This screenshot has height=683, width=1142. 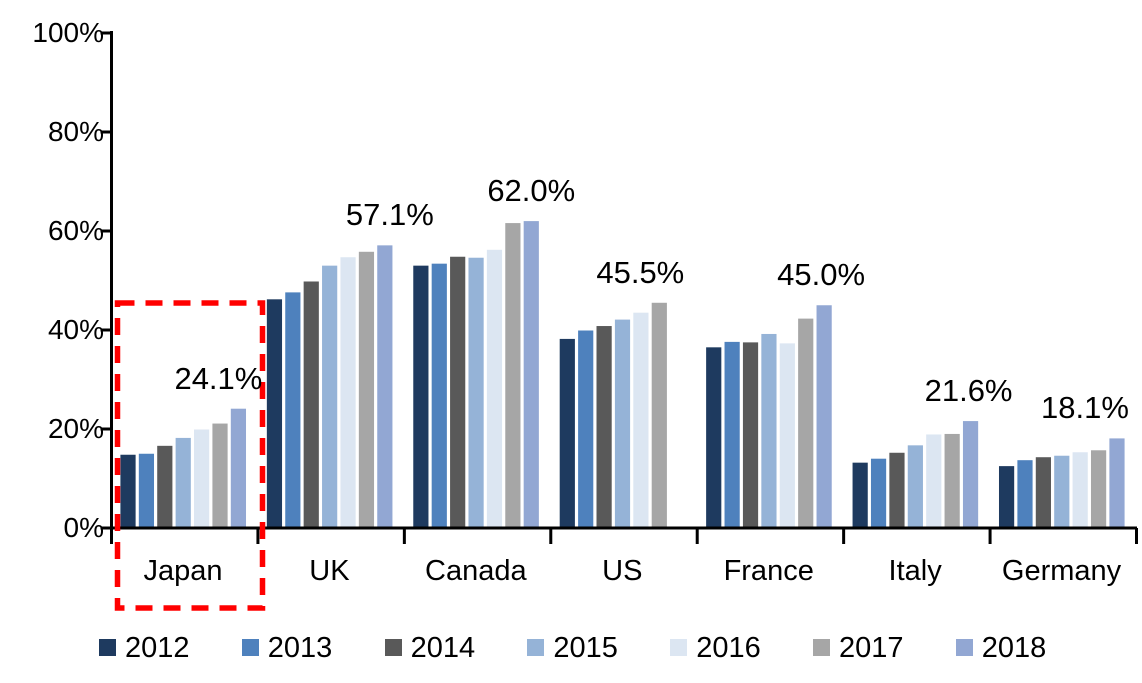 I want to click on legend-label: 2013, so click(x=300, y=648).